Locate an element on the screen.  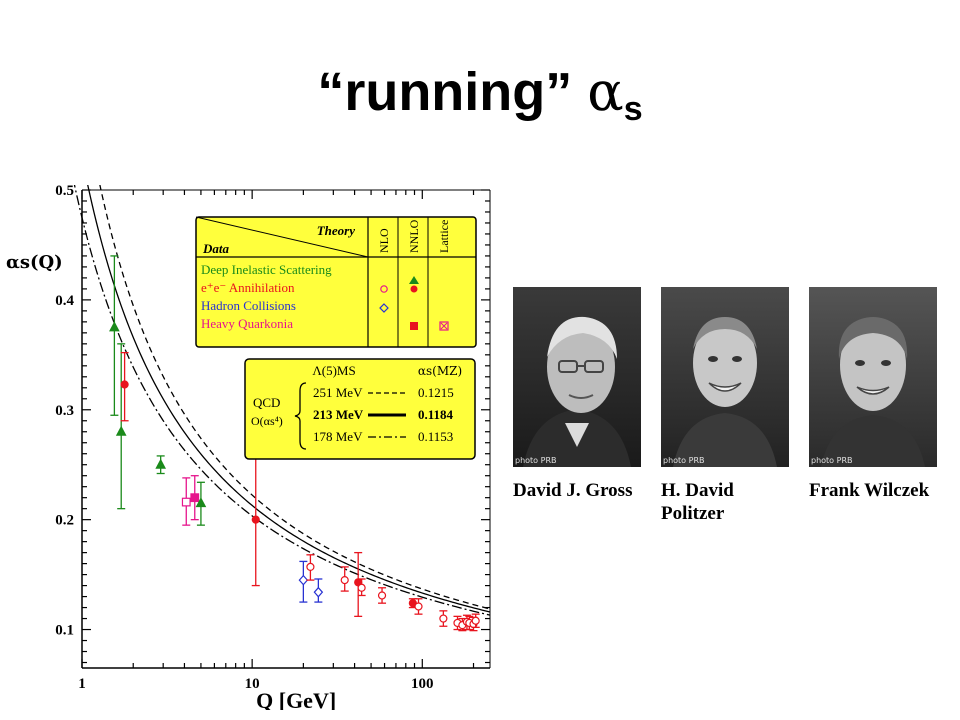
qcd-row3-lambda: 178 MeV is located at coordinates (338, 436).